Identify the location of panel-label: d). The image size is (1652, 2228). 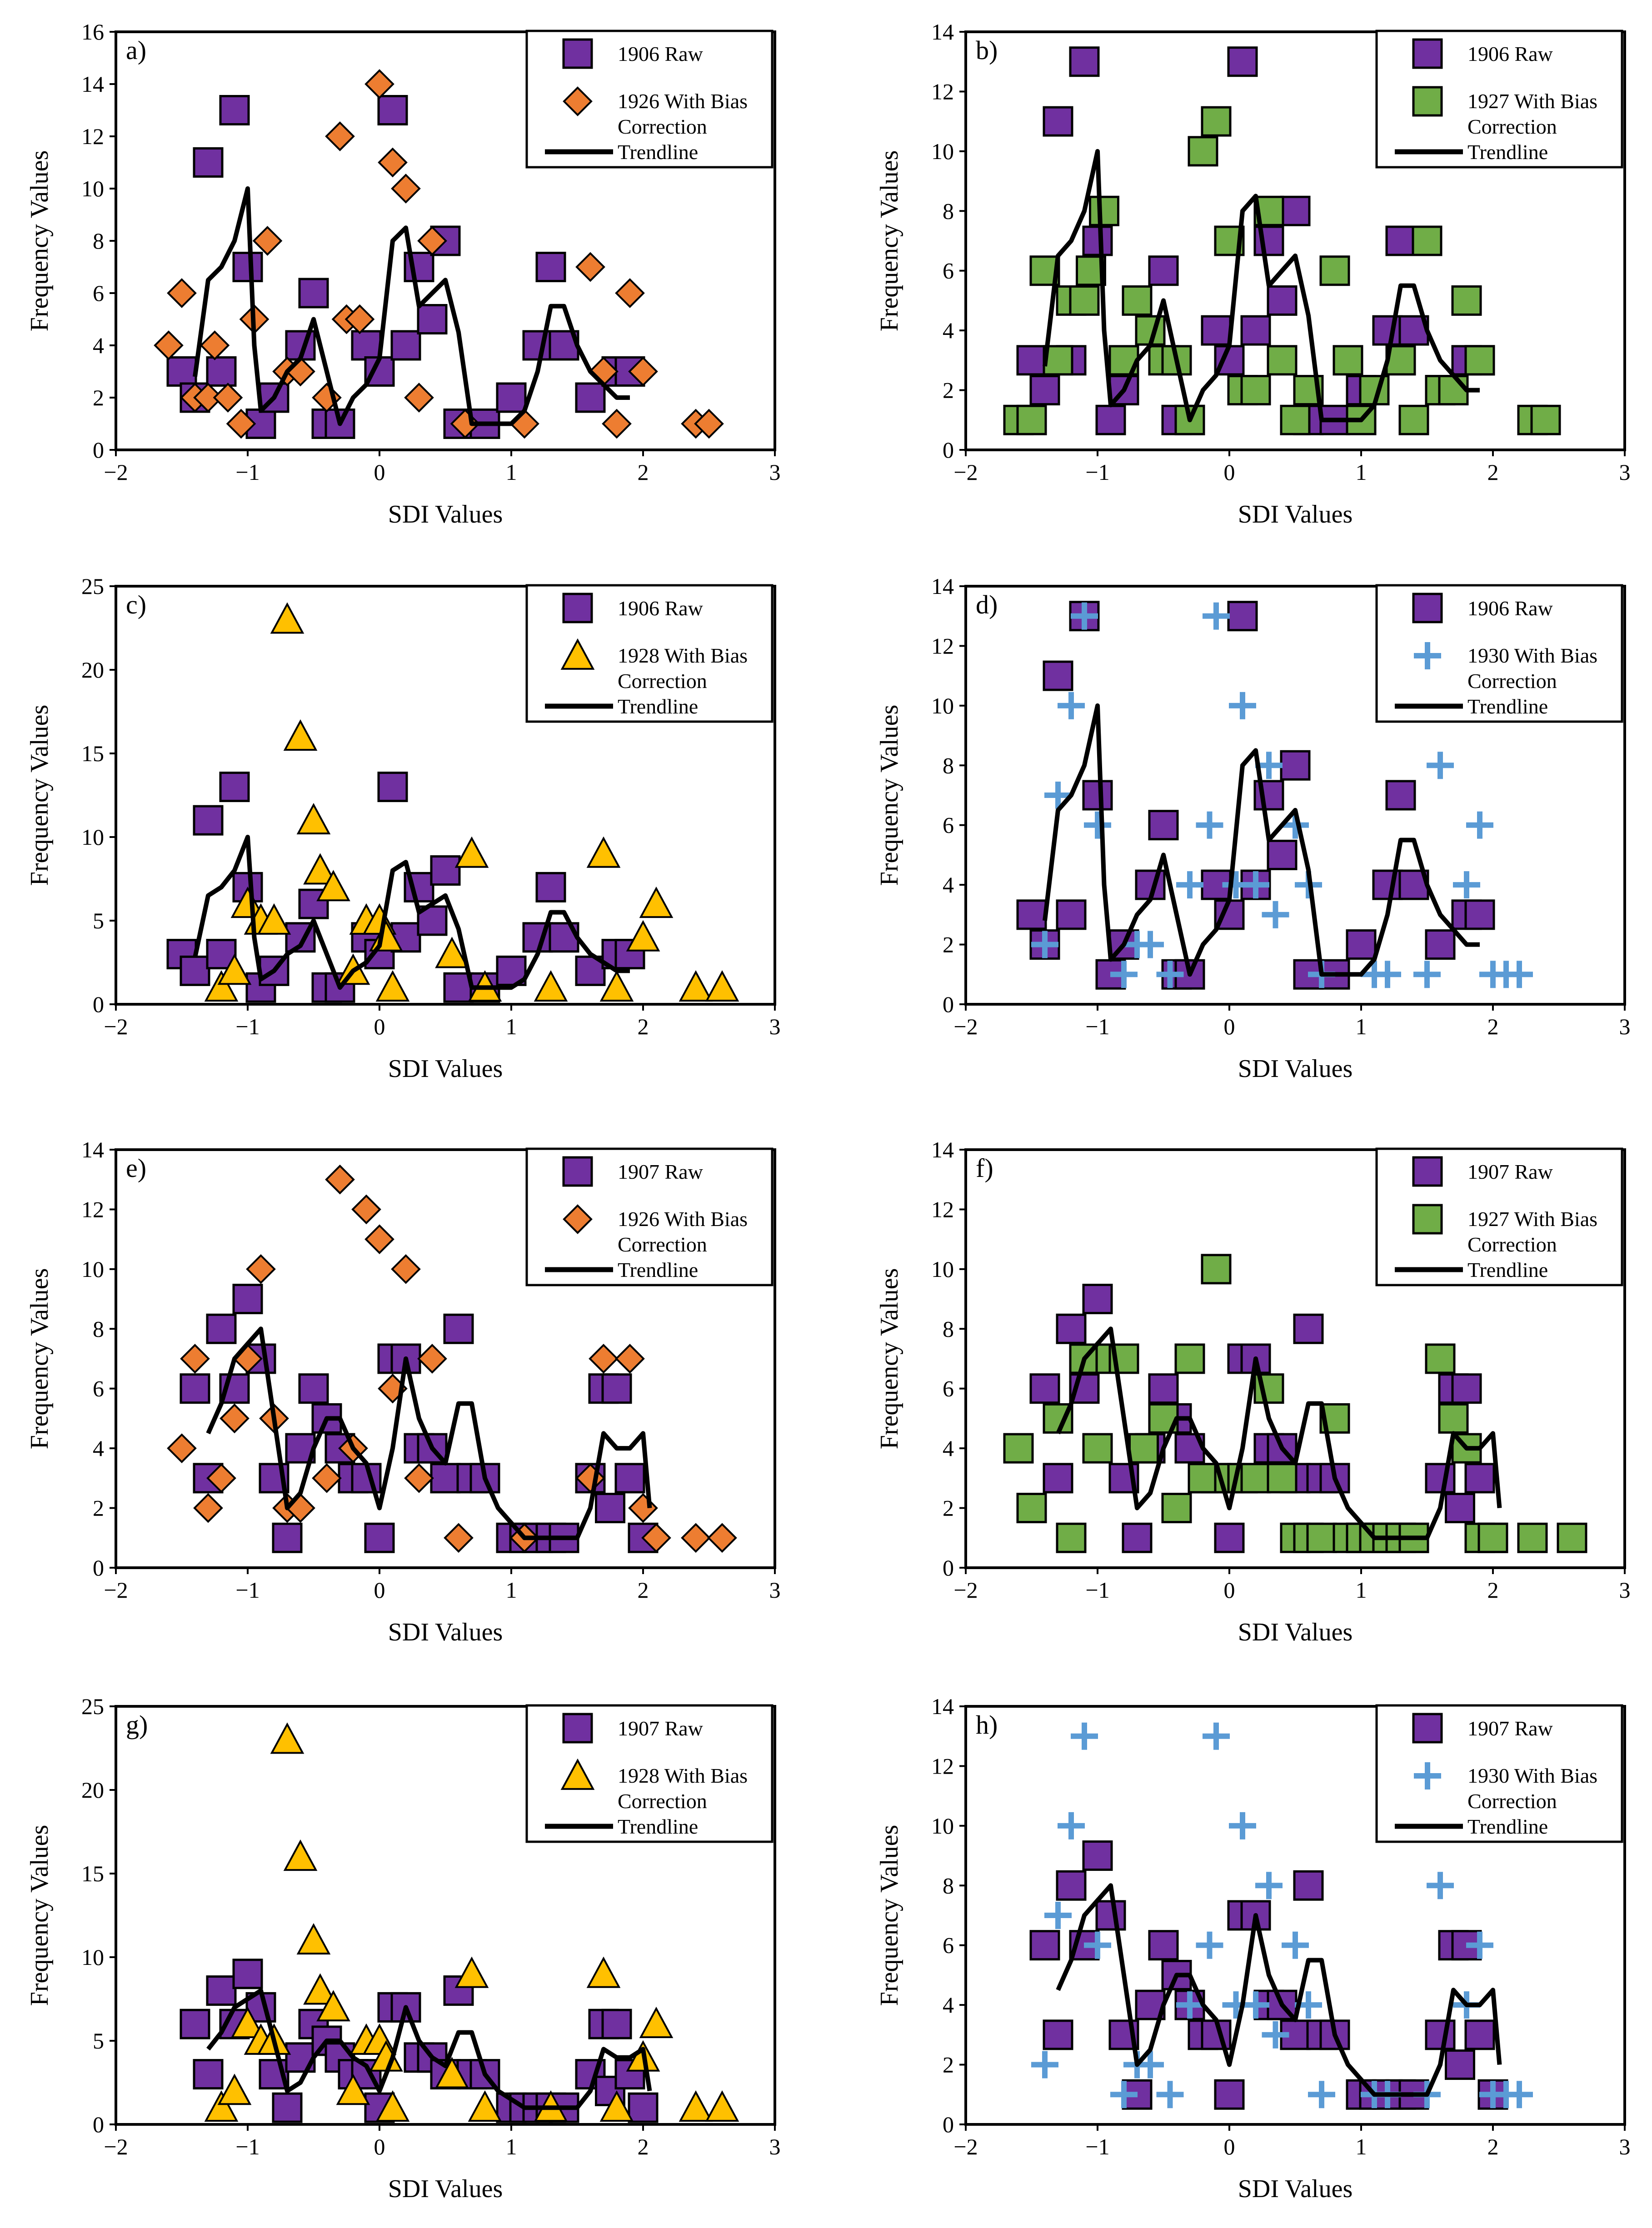
(987, 604).